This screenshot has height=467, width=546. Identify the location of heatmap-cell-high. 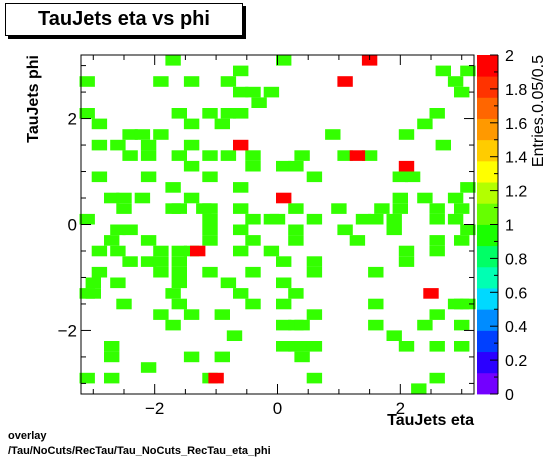
(406, 166).